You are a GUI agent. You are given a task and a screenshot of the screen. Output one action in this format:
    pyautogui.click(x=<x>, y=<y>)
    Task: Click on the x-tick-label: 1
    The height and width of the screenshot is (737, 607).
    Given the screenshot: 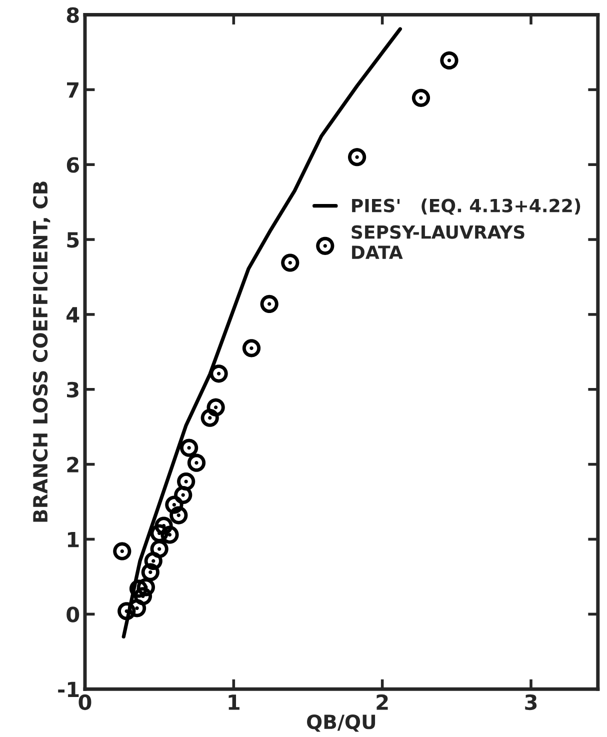 What is the action you would take?
    pyautogui.click(x=234, y=702)
    